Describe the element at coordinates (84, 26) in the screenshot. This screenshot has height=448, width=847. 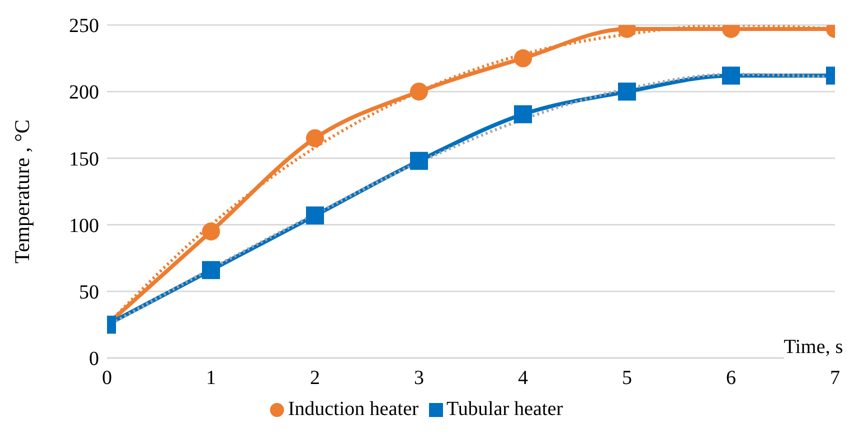
I see `y-tick-label: 250` at that location.